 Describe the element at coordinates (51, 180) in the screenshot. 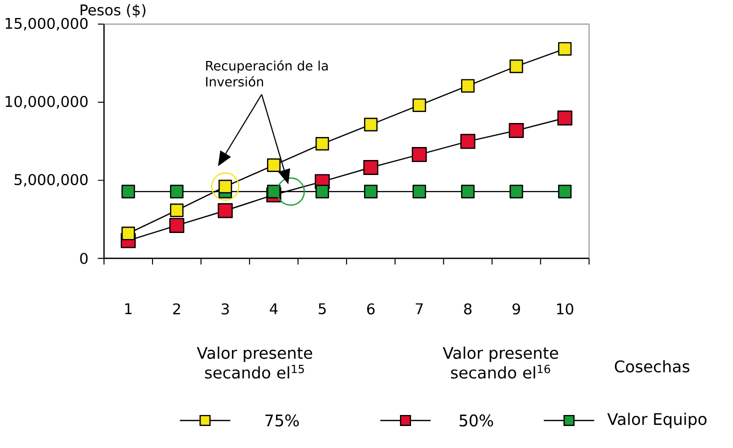

I see `y-tick-label: 5,000,000` at that location.